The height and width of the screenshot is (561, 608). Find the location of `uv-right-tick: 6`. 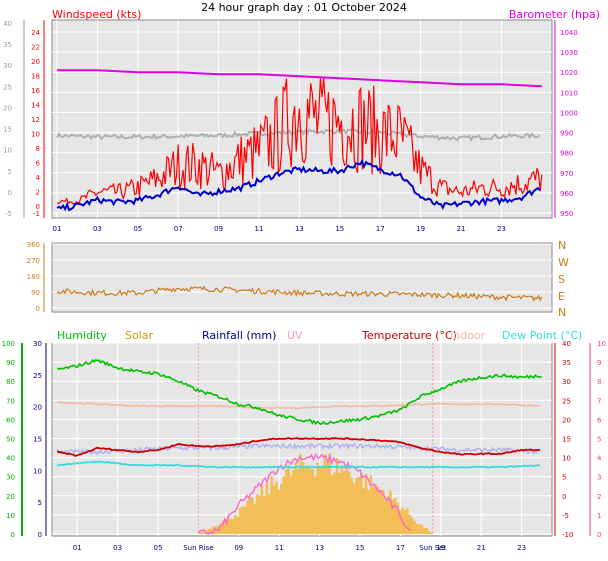

uv-right-tick: 6 is located at coordinates (599, 420).